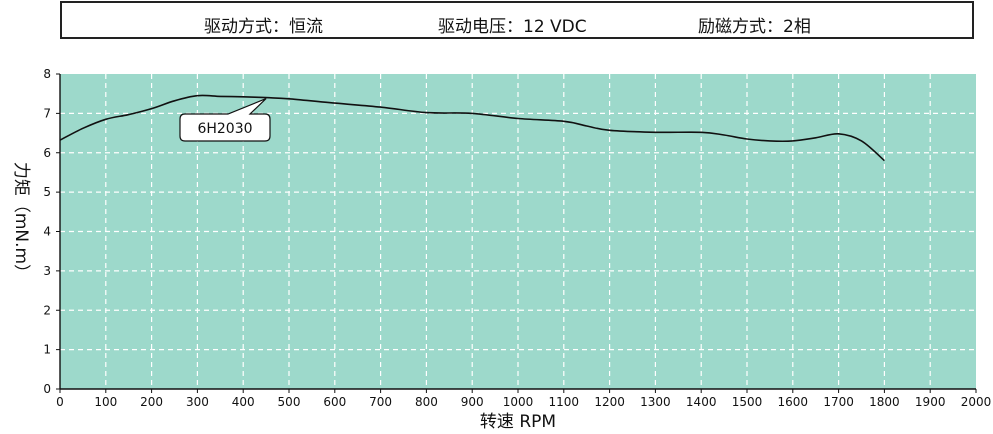  What do you see at coordinates (21, 221) in the screenshot?
I see `y-axis-title: 力矩（mN.m）` at bounding box center [21, 221].